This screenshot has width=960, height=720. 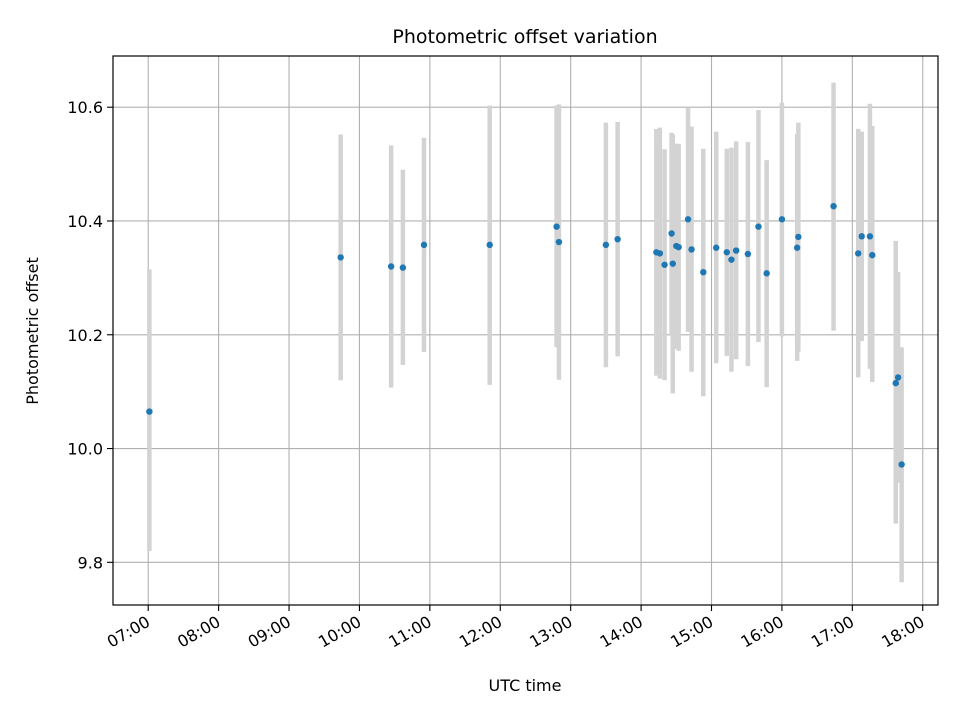 What do you see at coordinates (85, 107) in the screenshot?
I see `y-tick-label: 10.6` at bounding box center [85, 107].